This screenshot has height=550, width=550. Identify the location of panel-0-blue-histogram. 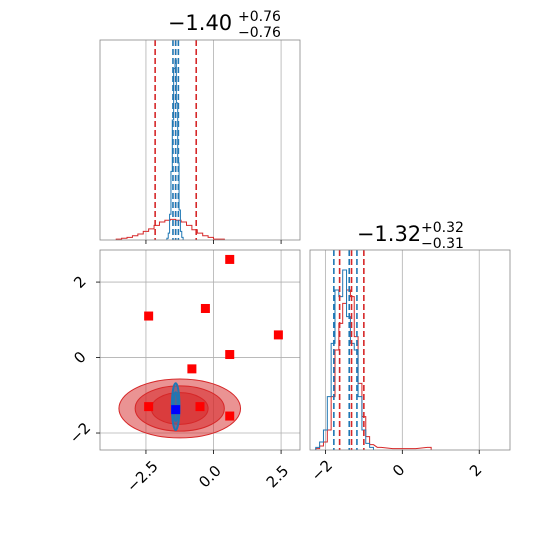
(175, 149).